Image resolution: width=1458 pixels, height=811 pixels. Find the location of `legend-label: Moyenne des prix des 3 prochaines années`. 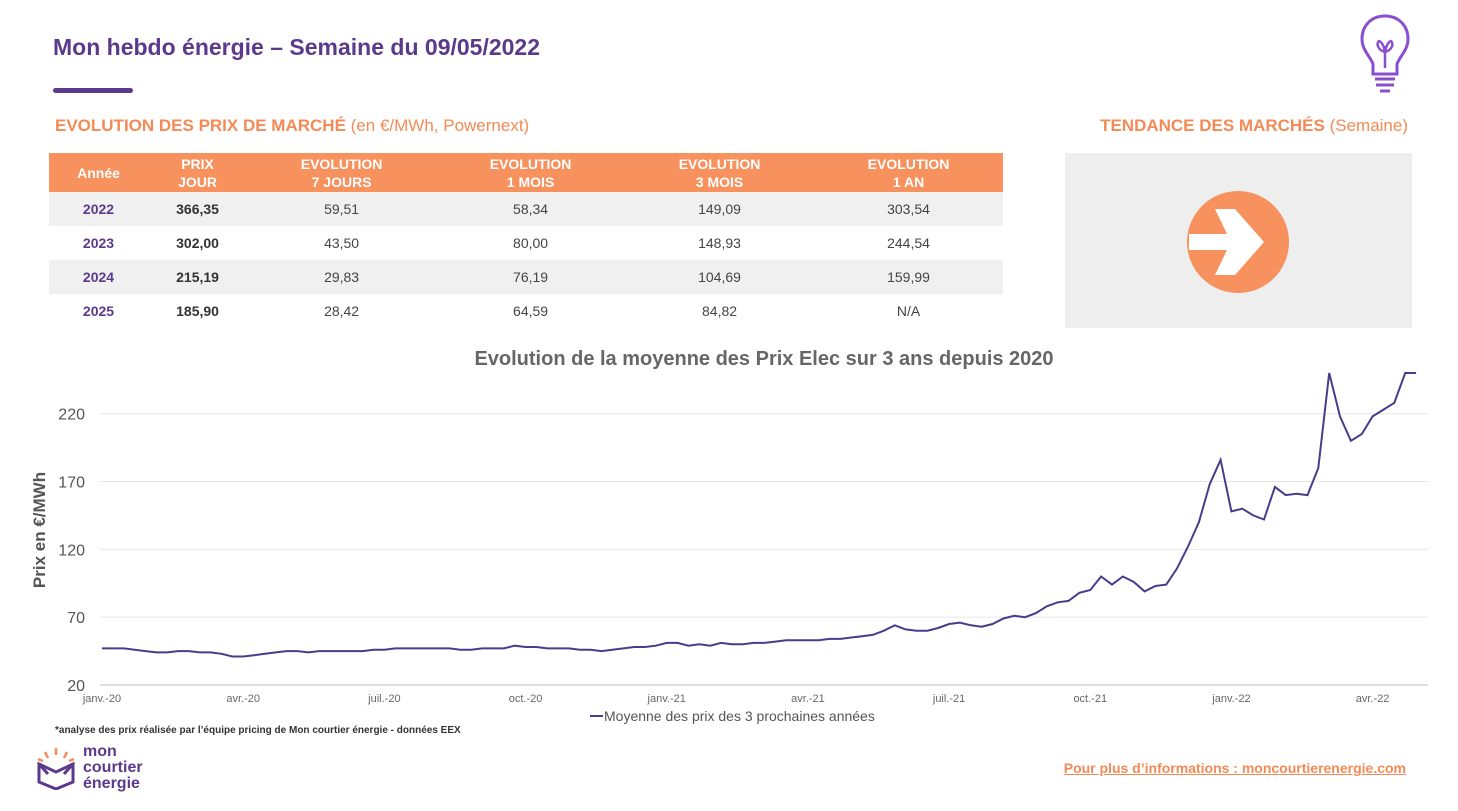

legend-label: Moyenne des prix des 3 prochaines années is located at coordinates (739, 716).